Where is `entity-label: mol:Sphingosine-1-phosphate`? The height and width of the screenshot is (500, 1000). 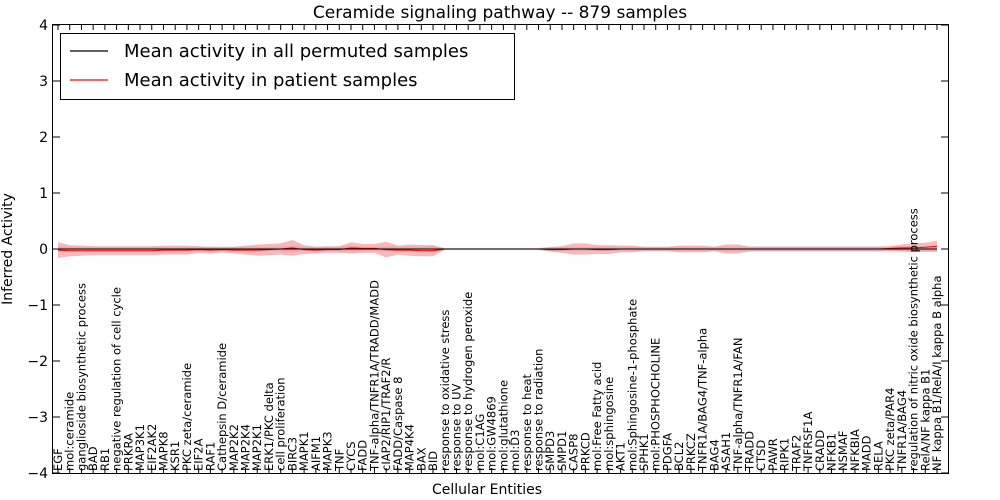 entity-label: mol:Sphingosine-1-phosphate is located at coordinates (632, 385).